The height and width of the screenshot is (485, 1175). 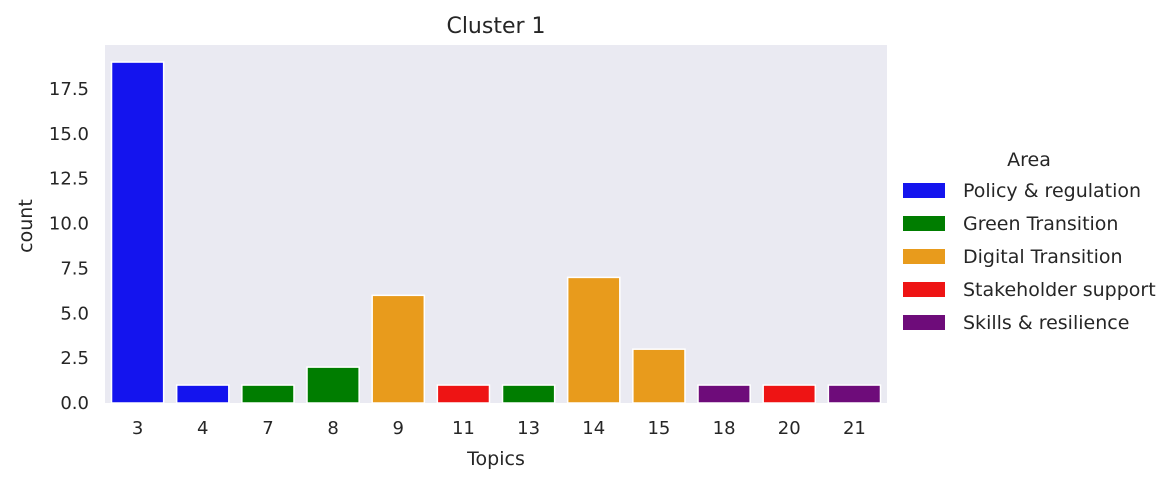 I want to click on y-tick-label: 12.5, so click(x=69, y=179).